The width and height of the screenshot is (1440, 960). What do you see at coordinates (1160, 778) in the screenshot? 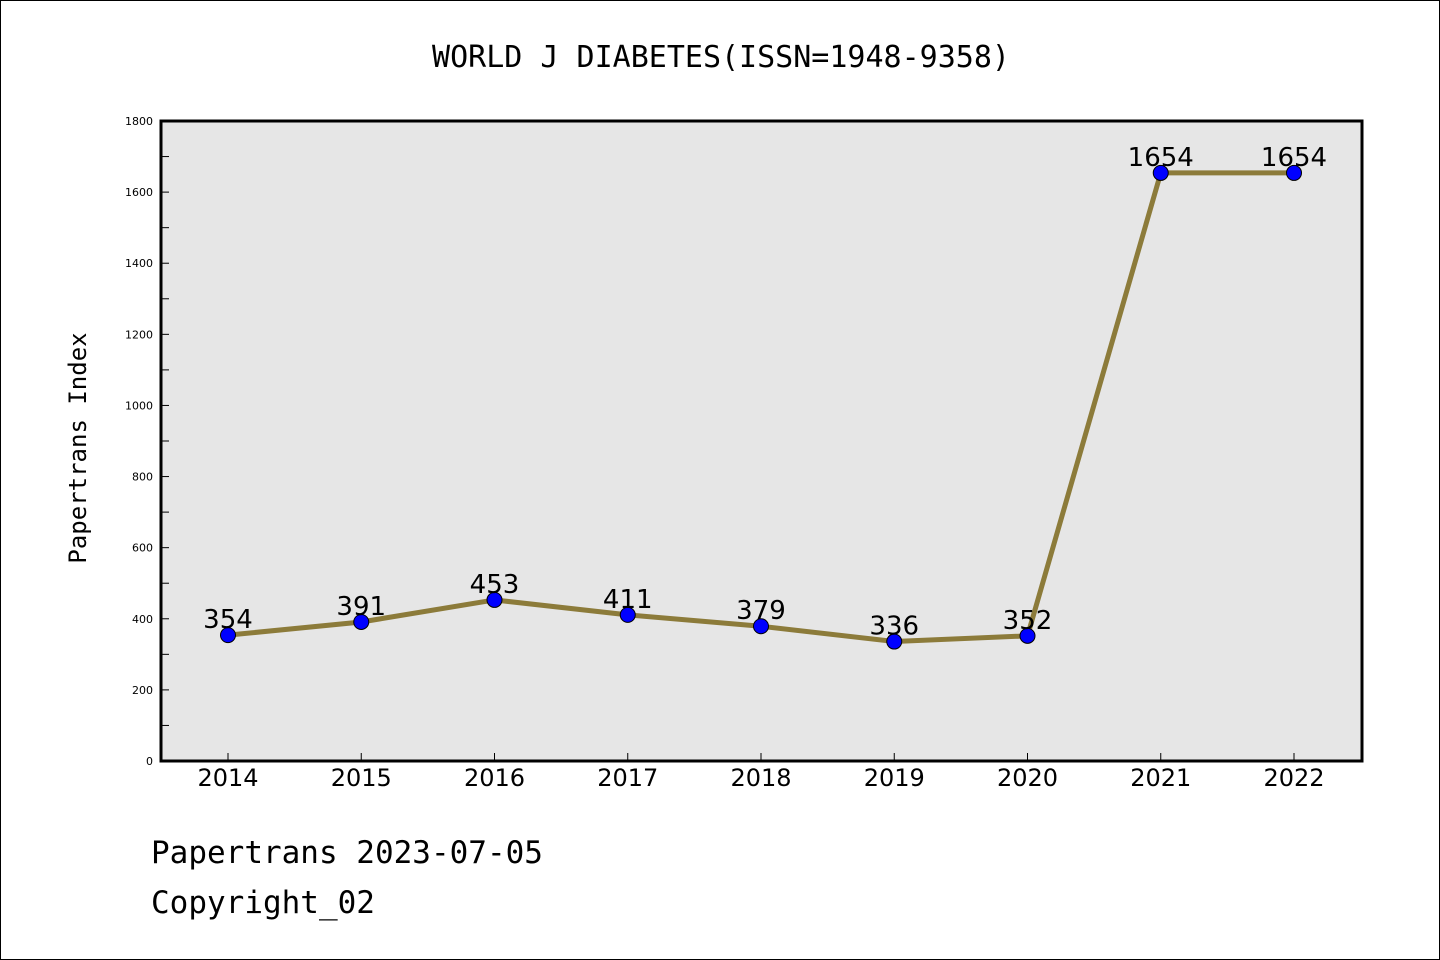
I see `x-tick-label: 2021` at bounding box center [1160, 778].